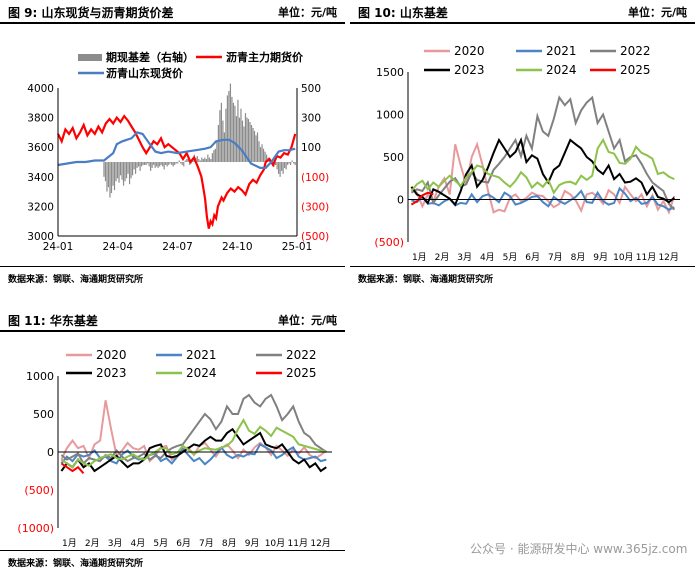 Image resolution: width=695 pixels, height=574 pixels. What do you see at coordinates (92, 543) in the screenshot?
I see `x-tick-label: 2月` at bounding box center [92, 543].